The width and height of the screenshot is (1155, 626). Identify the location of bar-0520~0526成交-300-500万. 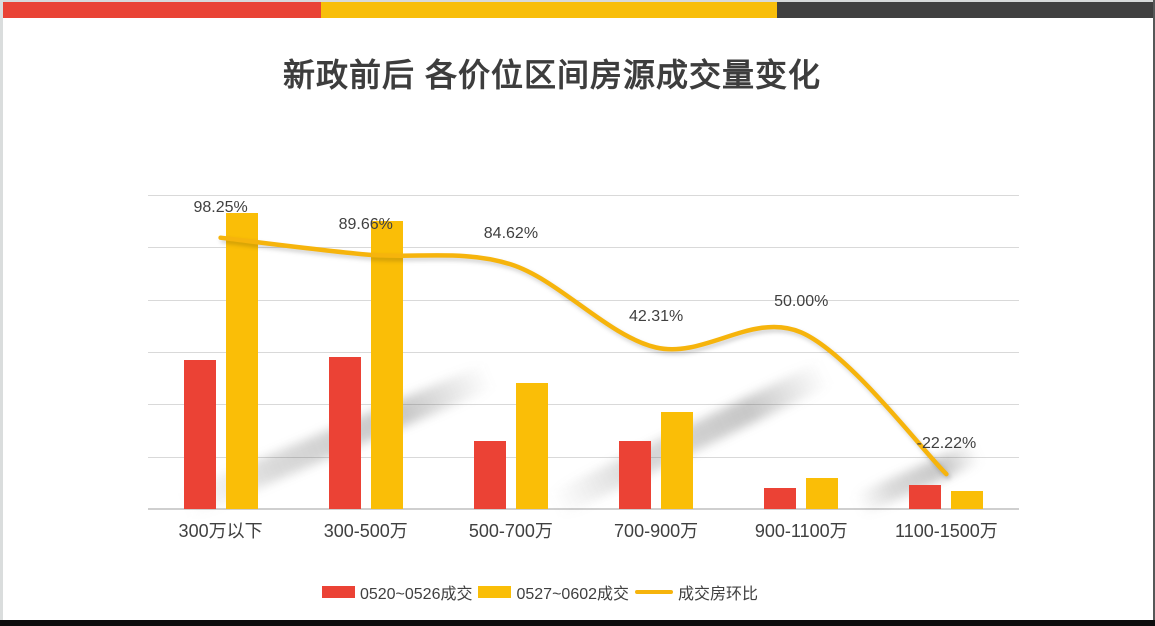
(344, 433).